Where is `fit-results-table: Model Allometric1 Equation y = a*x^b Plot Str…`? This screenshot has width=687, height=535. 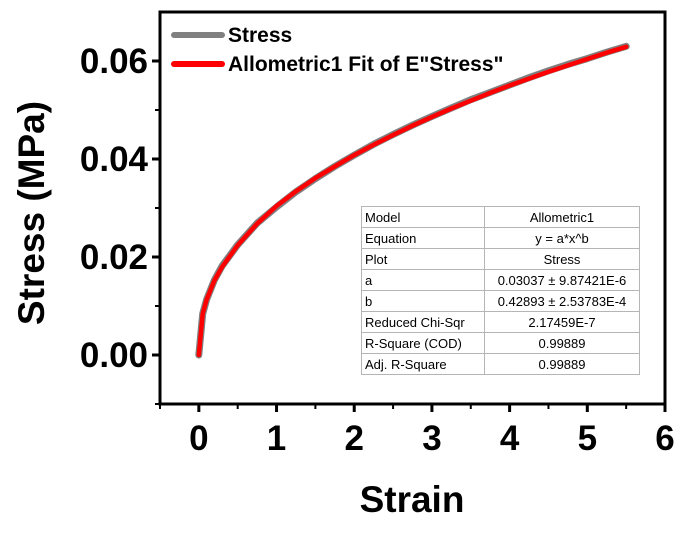 fit-results-table: Model Allometric1 Equation y = a*x^b Plot Str… is located at coordinates (500, 290).